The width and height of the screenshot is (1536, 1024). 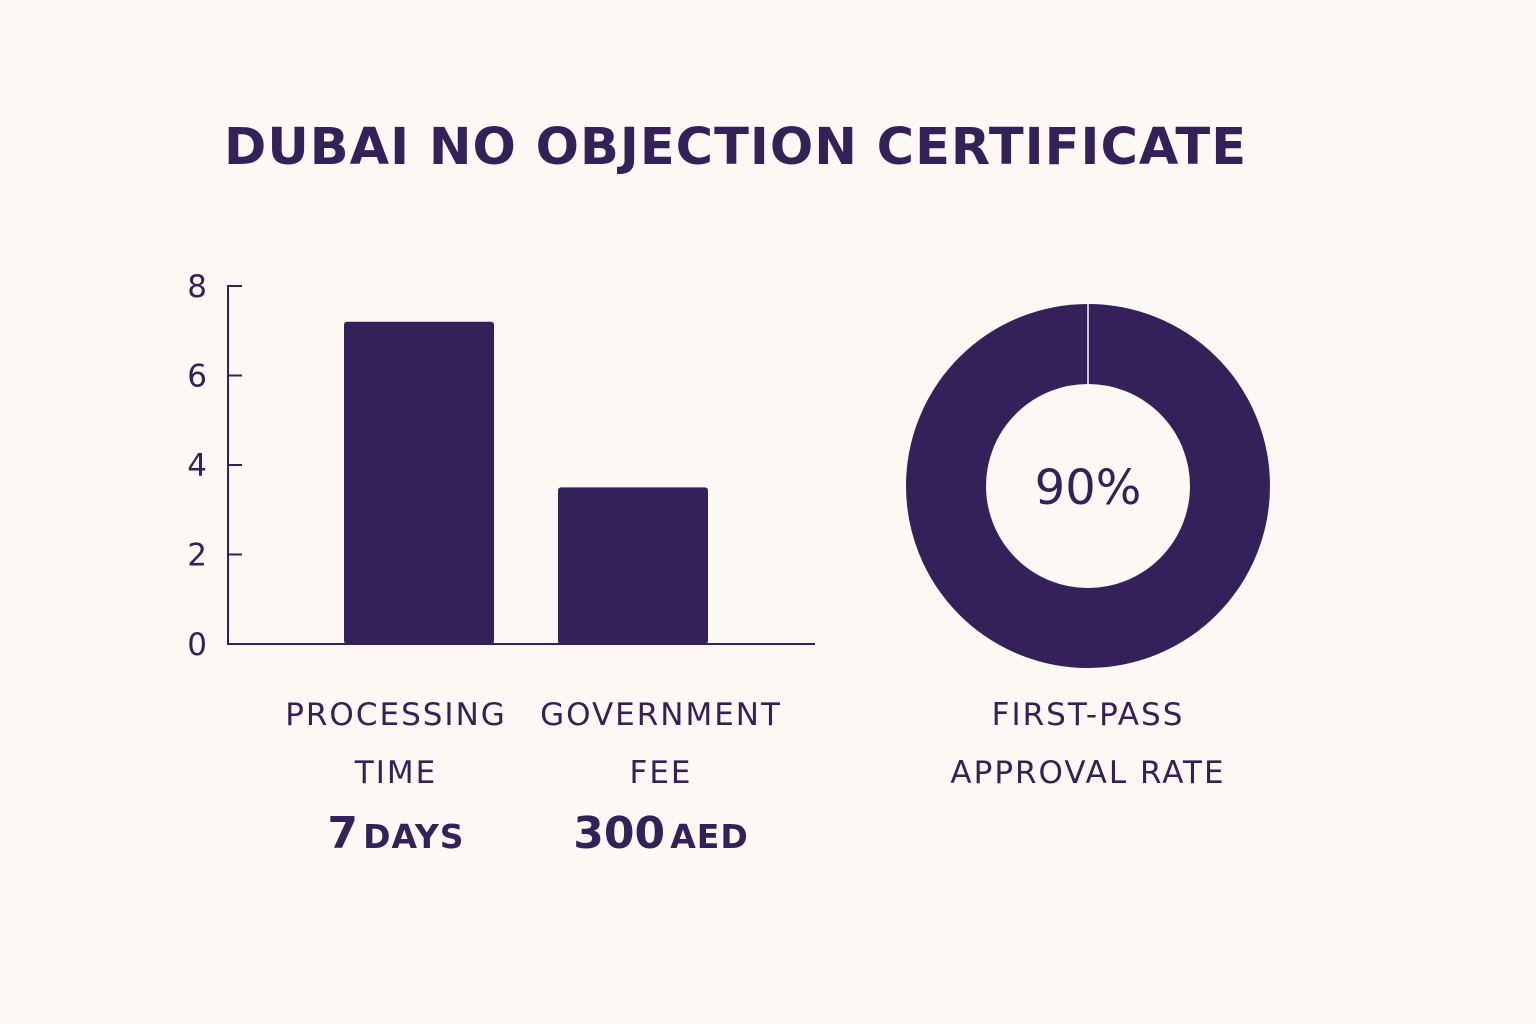 What do you see at coordinates (396, 744) in the screenshot?
I see `category-label-processing-time: PROCESSING TIME` at bounding box center [396, 744].